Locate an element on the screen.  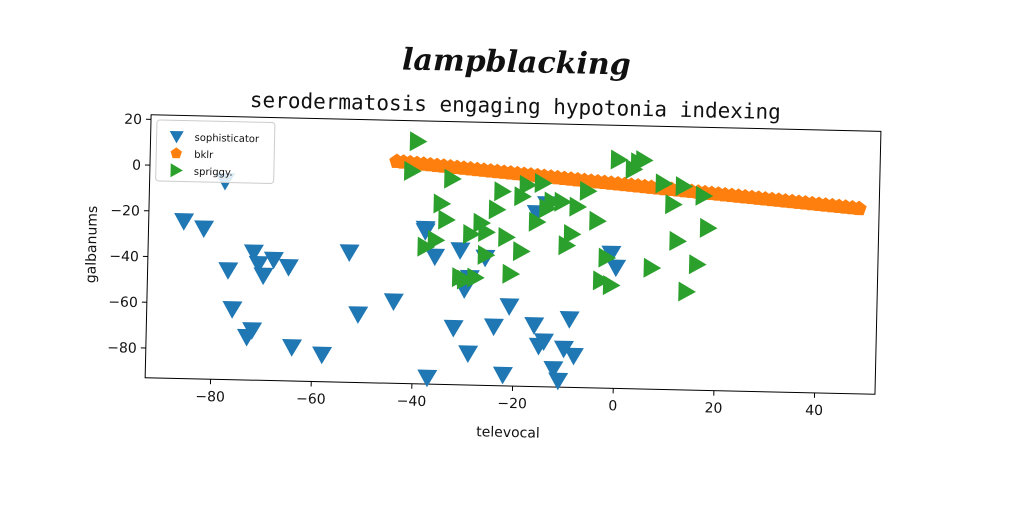
y-axis: 20 0 −20 −40 −60 −80 is located at coordinates (129, 234).